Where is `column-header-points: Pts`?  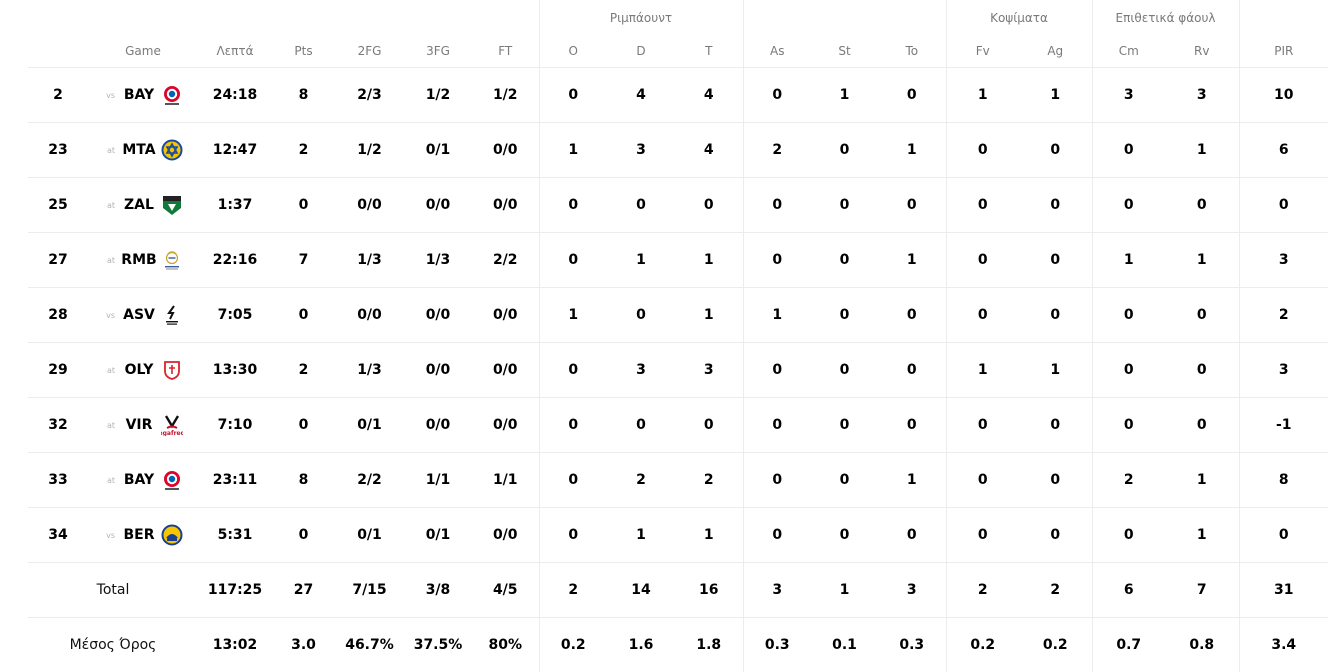
column-header-points: Pts is located at coordinates (303, 51).